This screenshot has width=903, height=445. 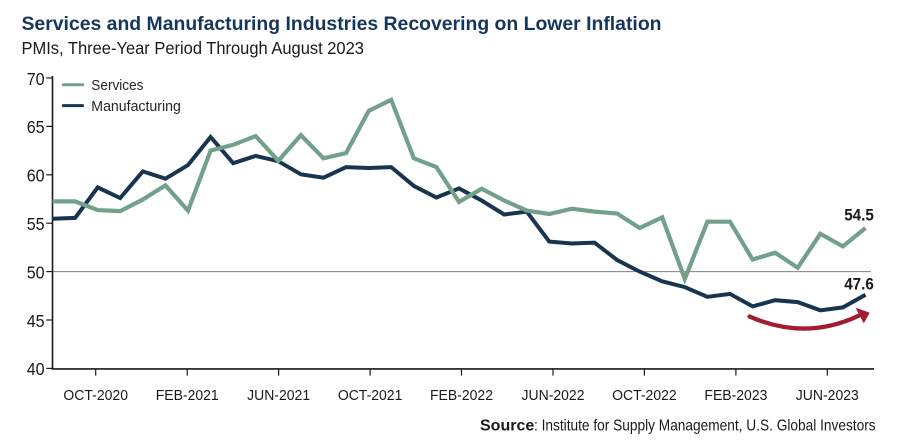 I want to click on svg-text: 50, so click(x=36, y=273).